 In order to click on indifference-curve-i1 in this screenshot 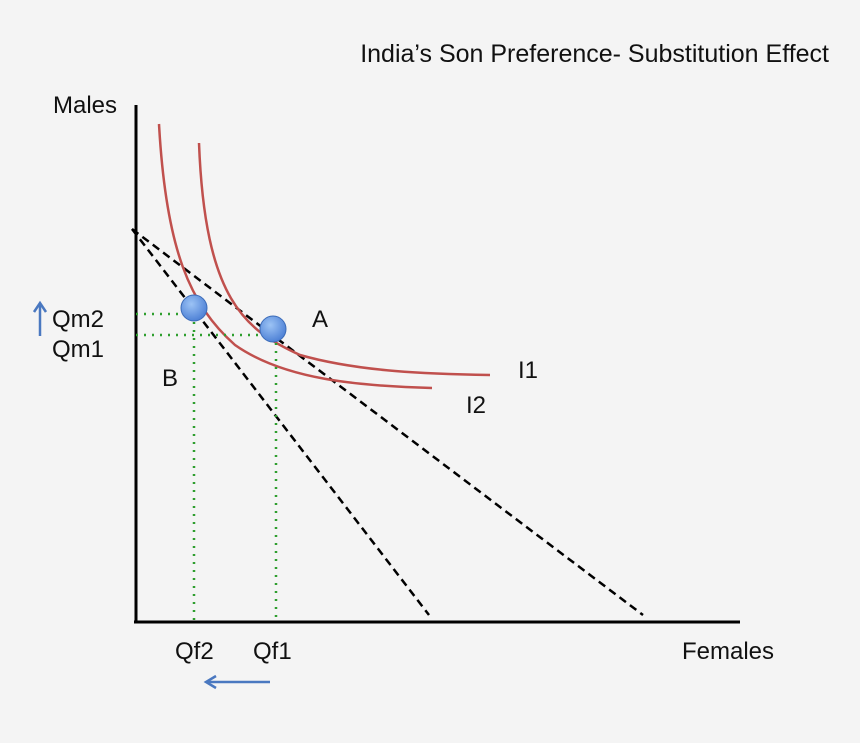, I will do `click(344, 259)`.